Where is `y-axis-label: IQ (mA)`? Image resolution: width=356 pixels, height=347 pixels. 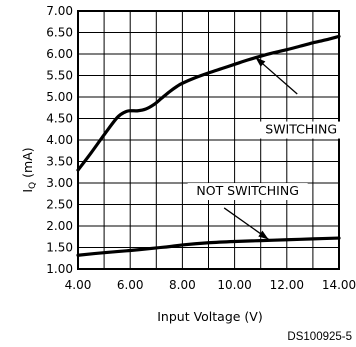
y-axis-label: IQ (mA) is located at coordinates (29, 169).